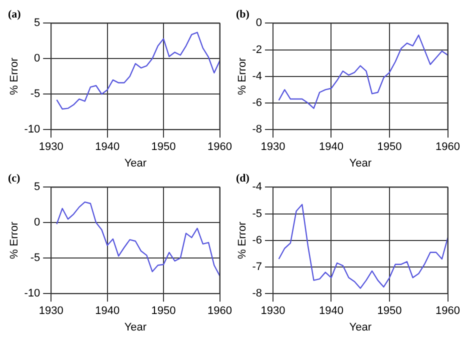 This screenshot has height=340, width=471. Describe the element at coordinates (257, 50) in the screenshot. I see `y-tick-label: -2` at that location.